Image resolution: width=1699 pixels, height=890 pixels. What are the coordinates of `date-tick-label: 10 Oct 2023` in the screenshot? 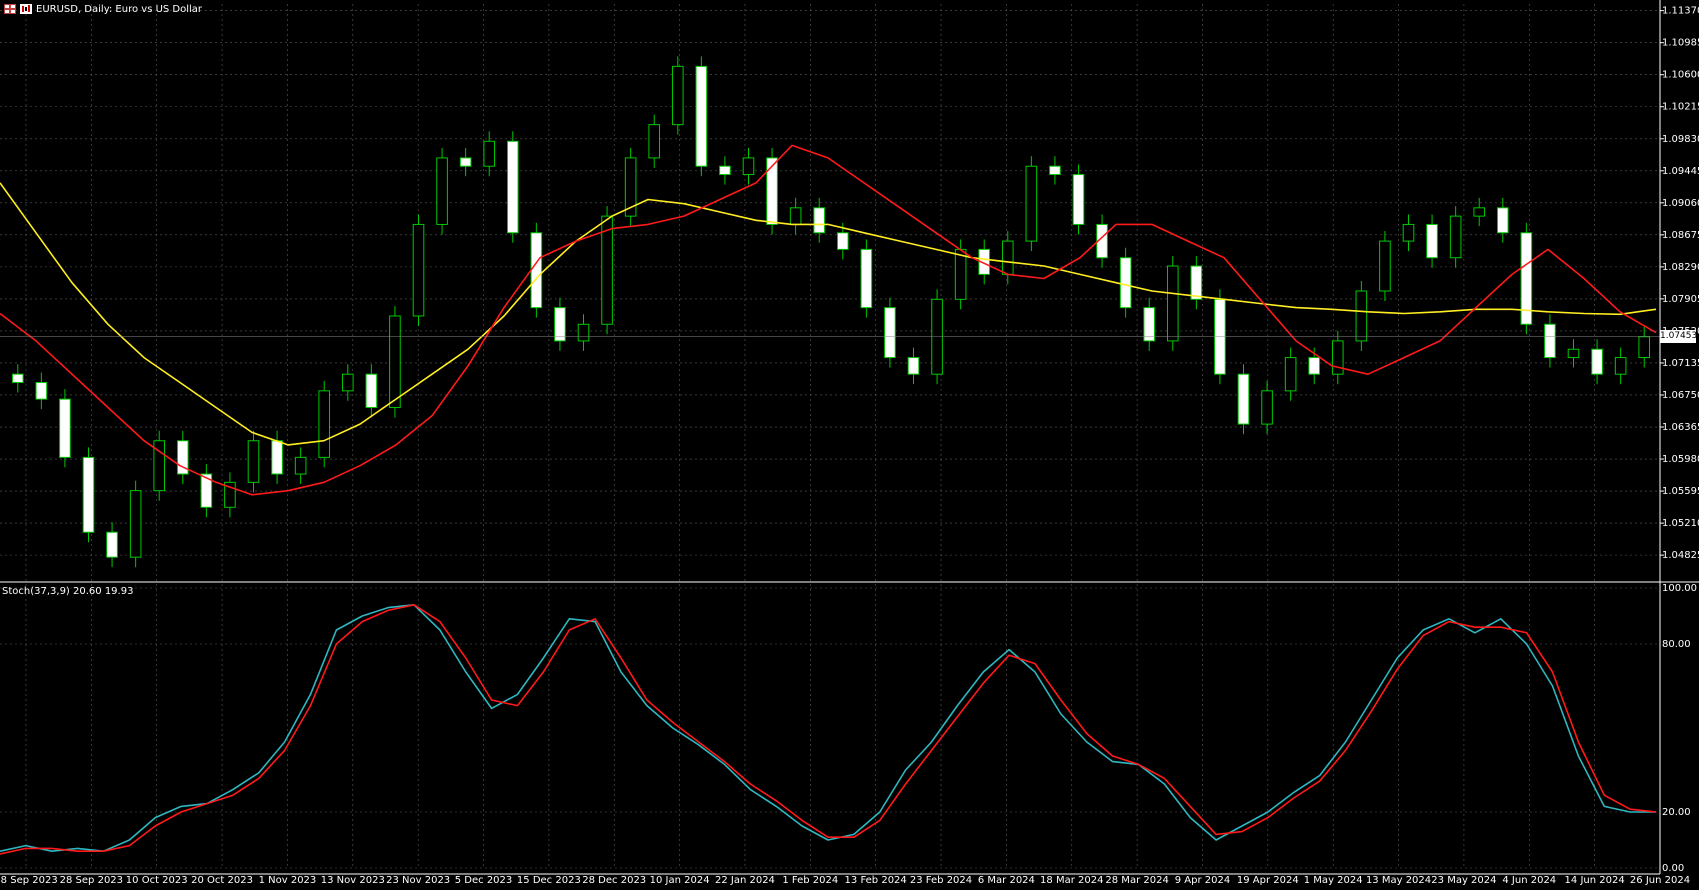 It's located at (157, 880).